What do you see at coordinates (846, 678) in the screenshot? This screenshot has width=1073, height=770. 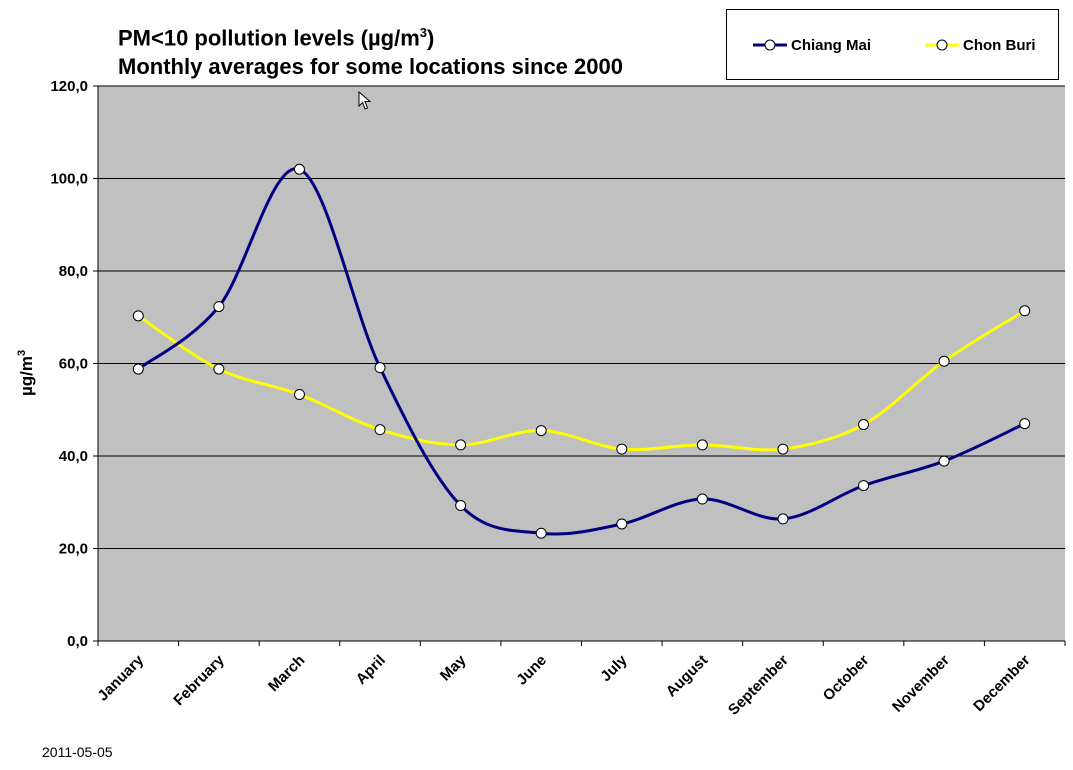 I see `x-tick-label: October` at bounding box center [846, 678].